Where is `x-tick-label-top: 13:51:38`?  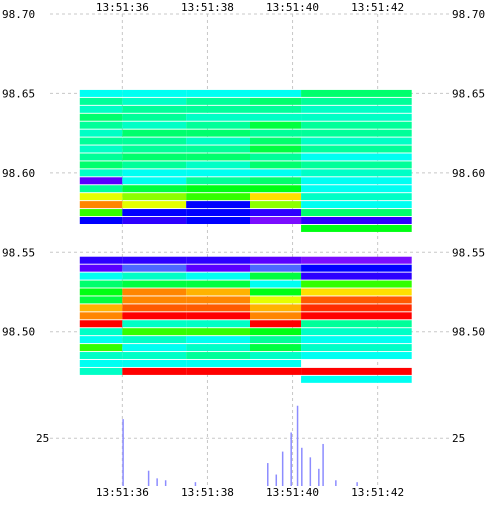
x-tick-label-top: 13:51:38 is located at coordinates (207, 7).